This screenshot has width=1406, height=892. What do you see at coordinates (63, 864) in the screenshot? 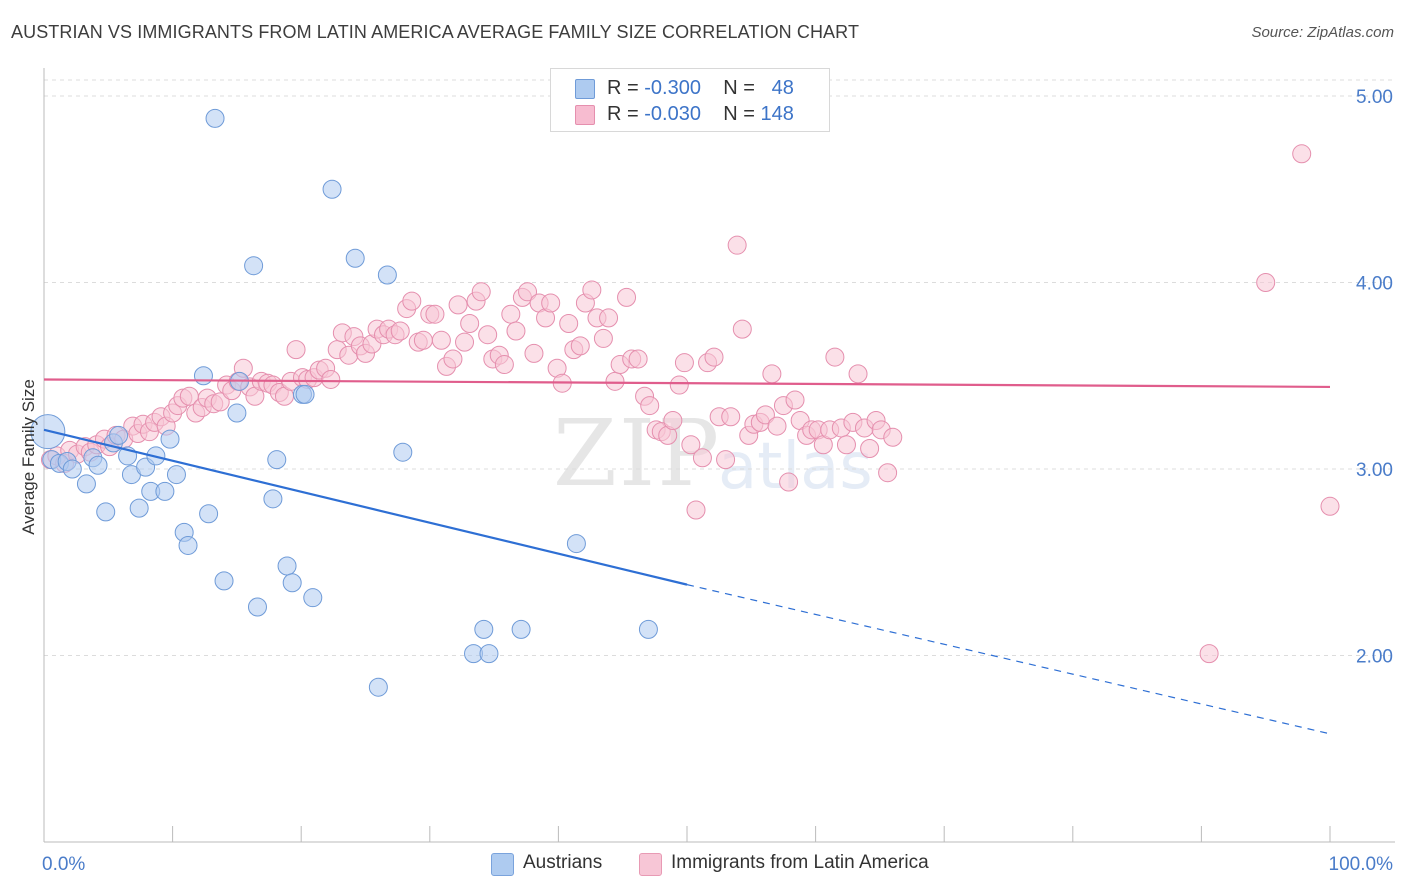
I see `x-tick-label: 0.0%` at bounding box center [63, 864].